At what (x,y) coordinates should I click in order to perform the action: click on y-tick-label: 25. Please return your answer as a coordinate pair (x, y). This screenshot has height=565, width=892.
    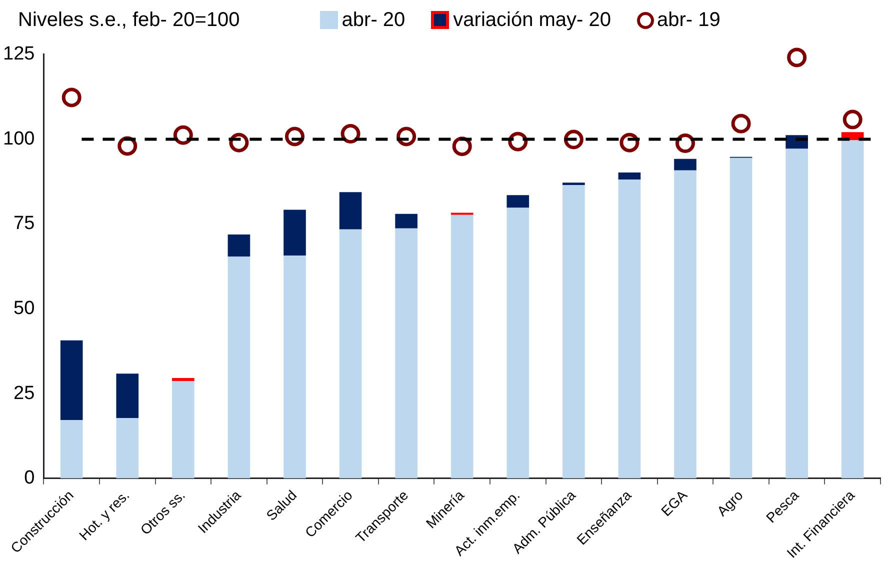
    Looking at the image, I should click on (24, 393).